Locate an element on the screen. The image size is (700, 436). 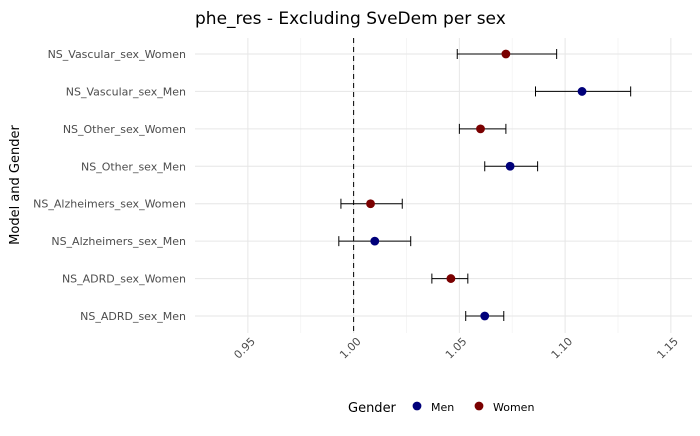
legend-marker-women is located at coordinates (479, 406).